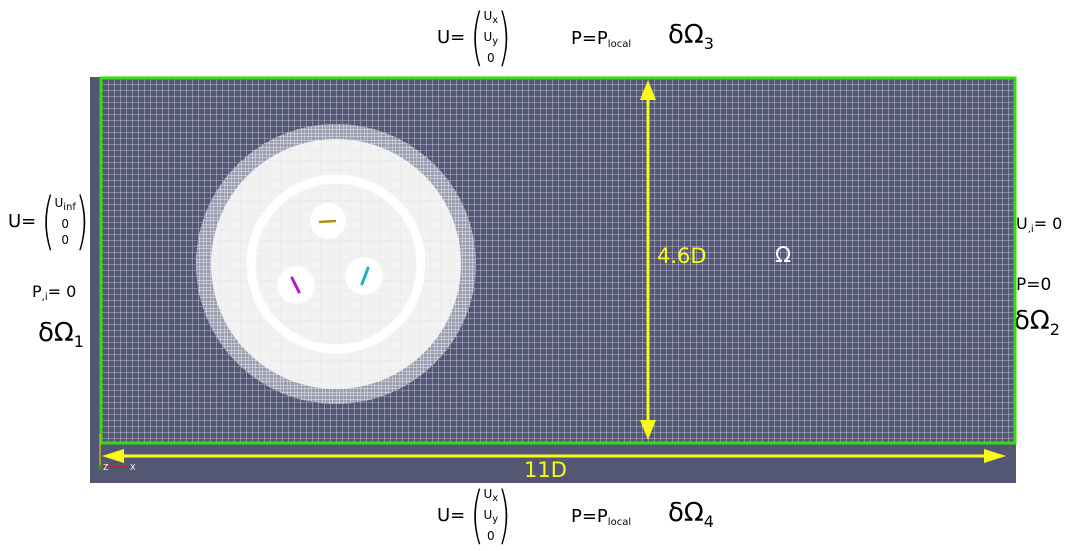  What do you see at coordinates (648, 260) in the screenshot?
I see `height-dimension-arrow` at bounding box center [648, 260].